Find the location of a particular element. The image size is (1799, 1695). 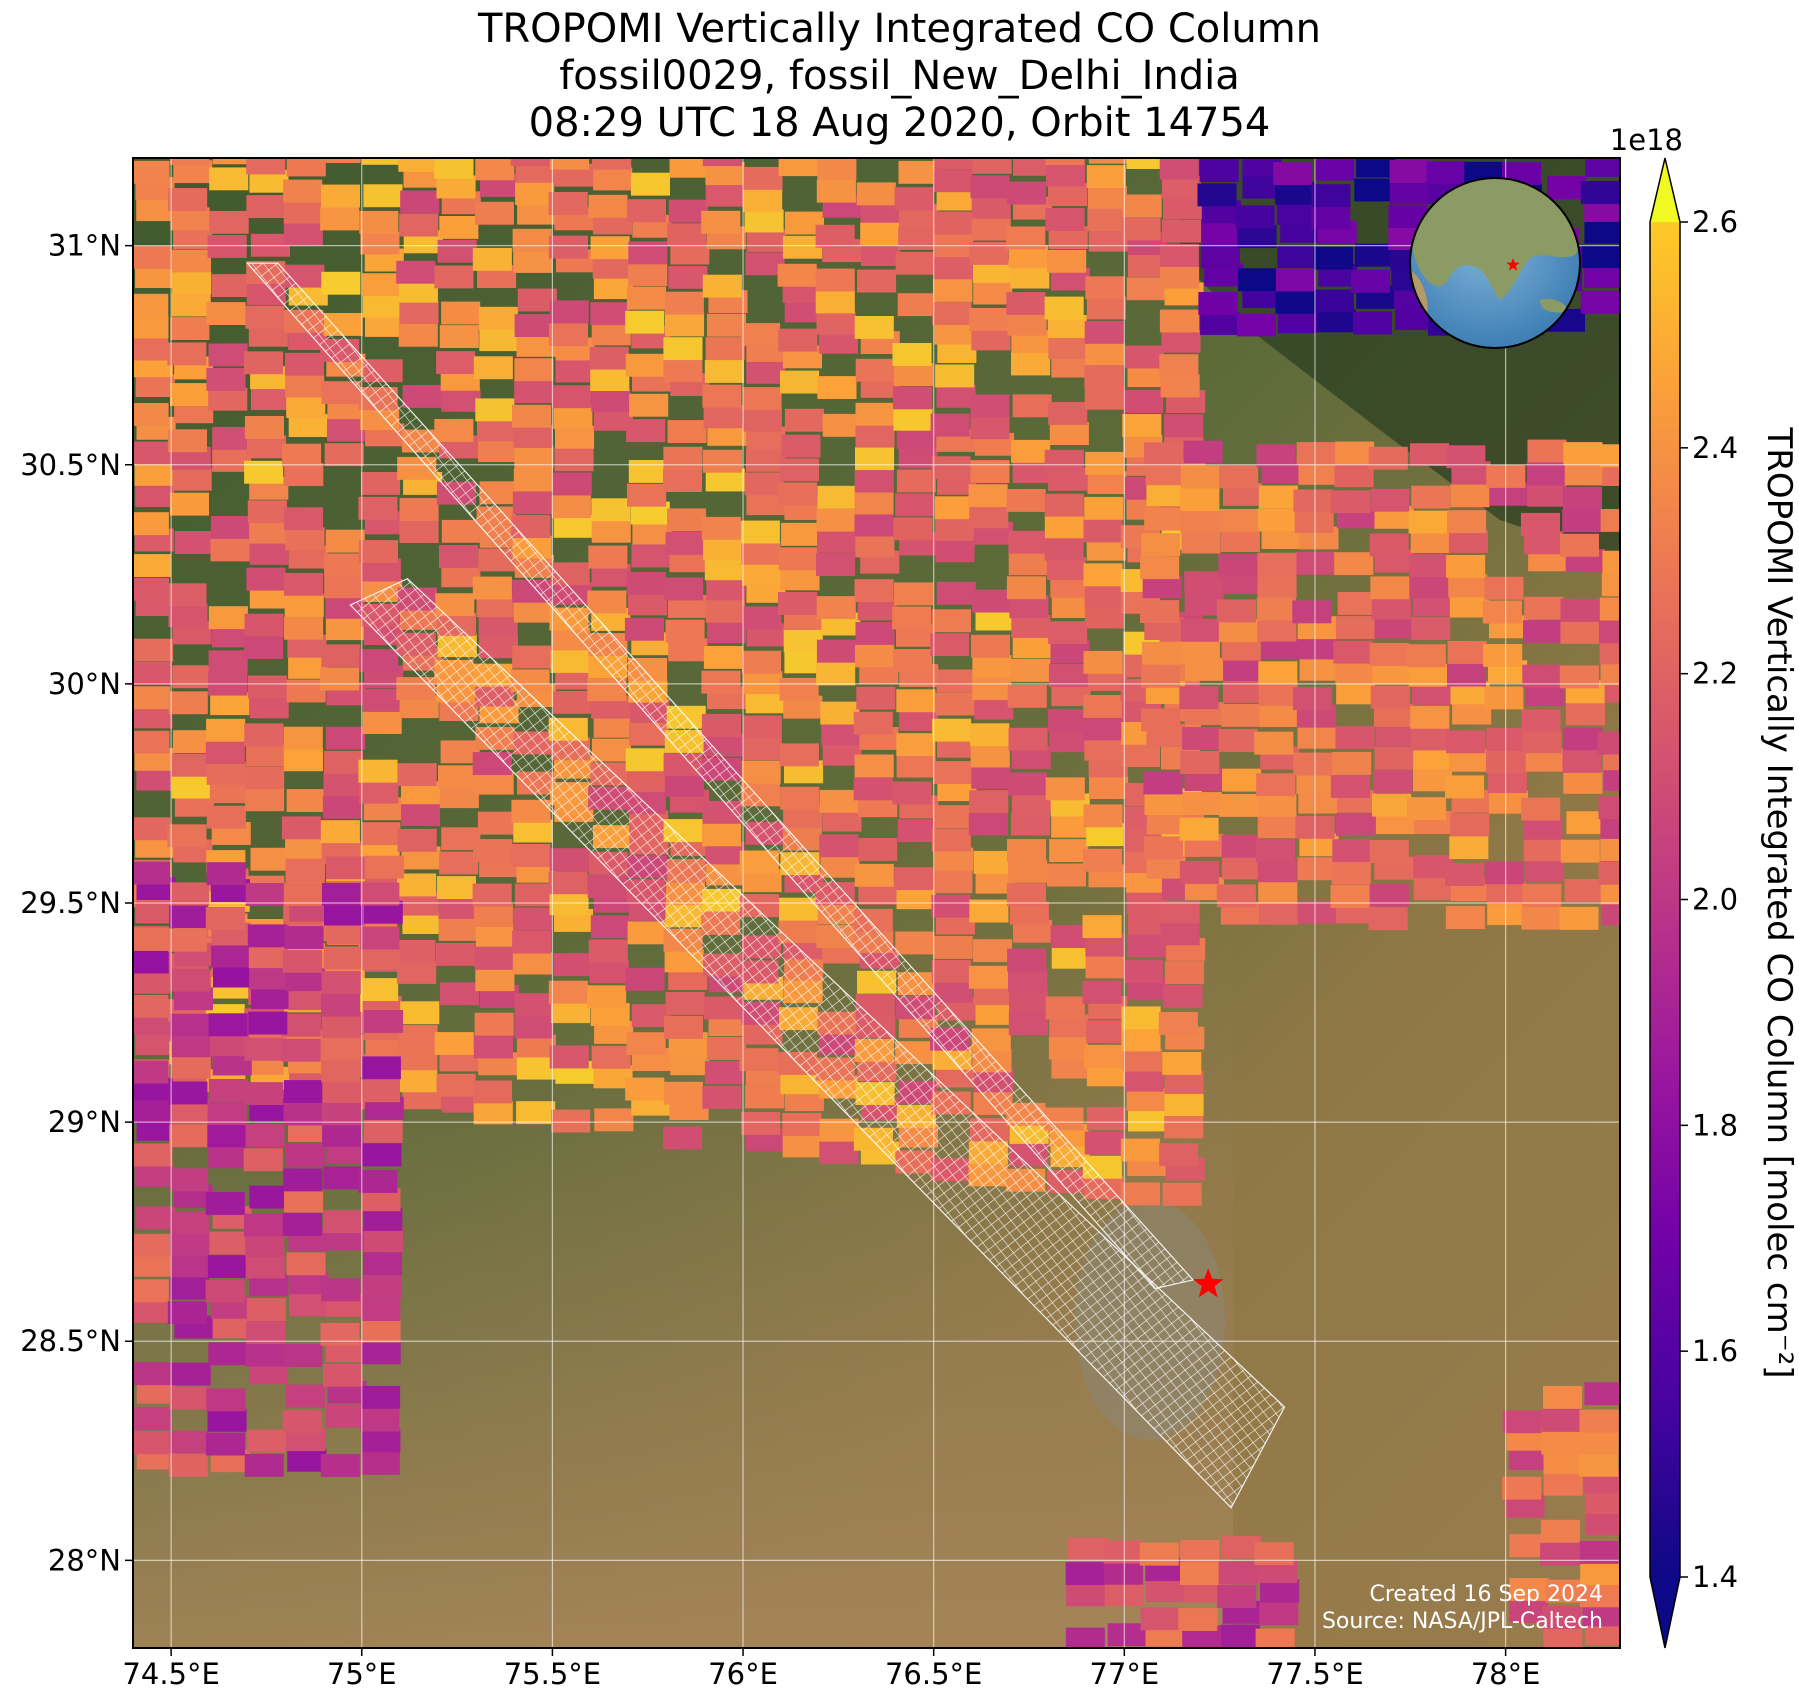

x-tick-label: 78°E is located at coordinates (1506, 1674).